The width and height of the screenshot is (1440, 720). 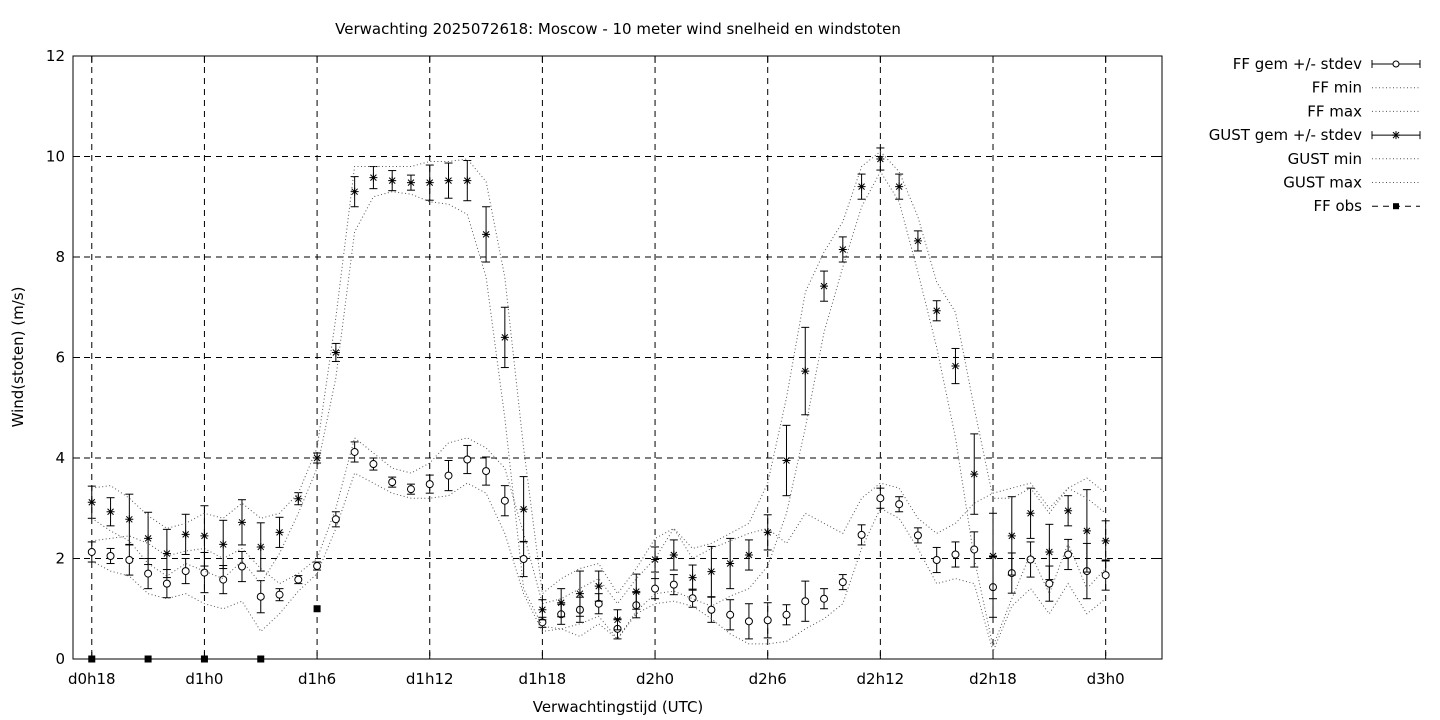 I want to click on y-tick-label: 6, so click(x=60, y=358).